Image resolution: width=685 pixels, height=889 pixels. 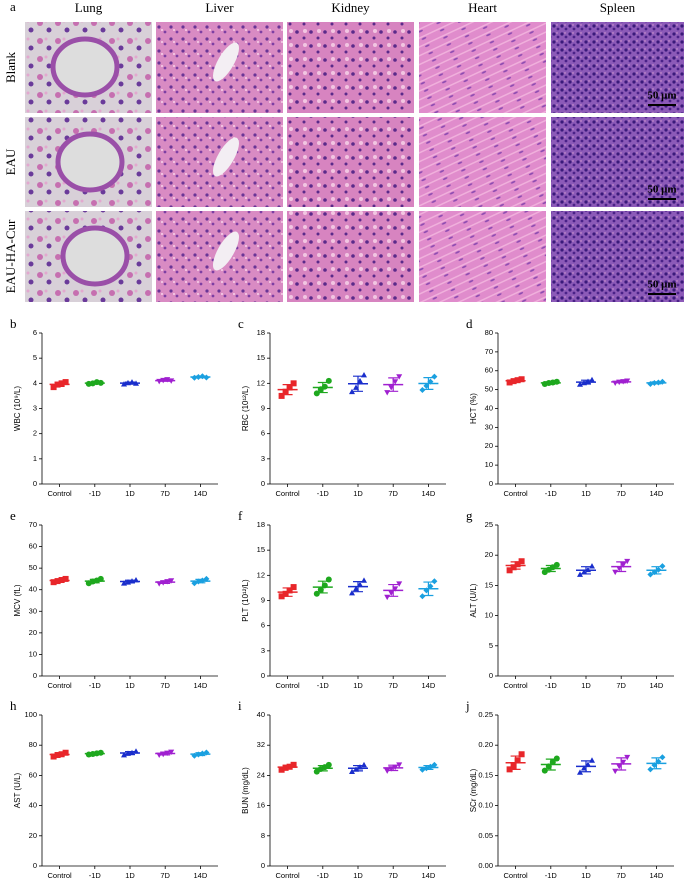 What do you see at coordinates (13, 323) in the screenshot?
I see `panel-label: b` at bounding box center [13, 323].